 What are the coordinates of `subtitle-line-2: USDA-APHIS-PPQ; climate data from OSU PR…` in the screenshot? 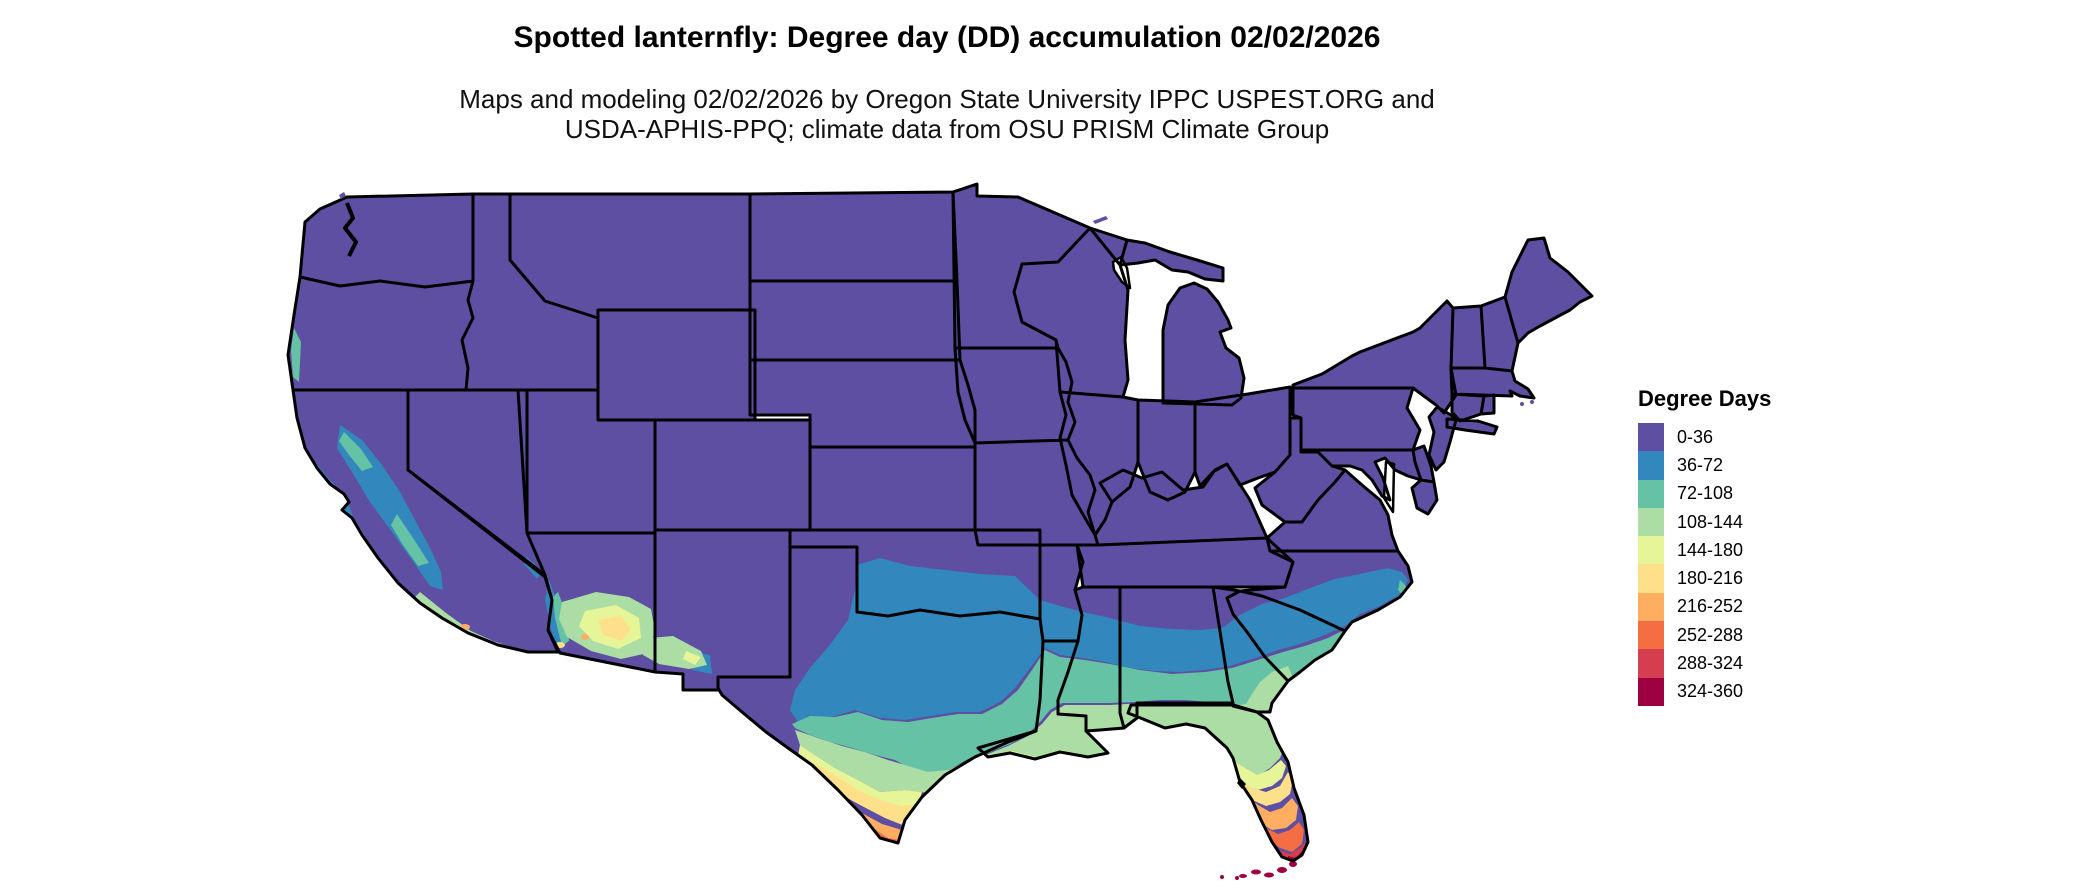 It's located at (947, 129).